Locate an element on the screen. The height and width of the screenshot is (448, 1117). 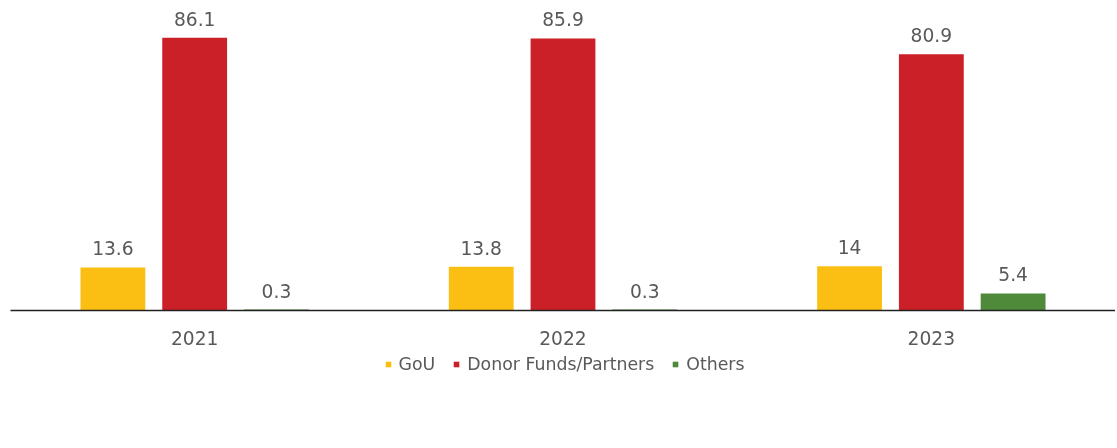
data-label: 14 is located at coordinates (849, 248).